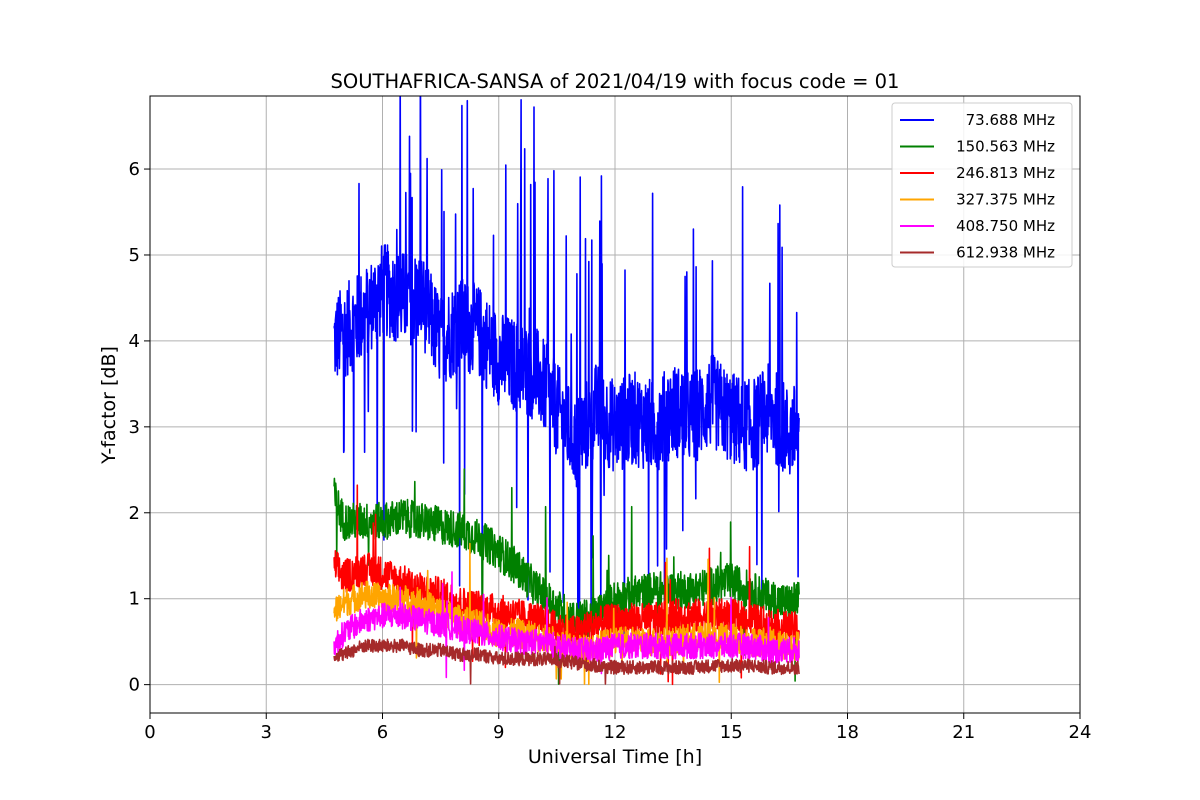  Describe the element at coordinates (134, 169) in the screenshot. I see `y-tick-label: 6` at that location.